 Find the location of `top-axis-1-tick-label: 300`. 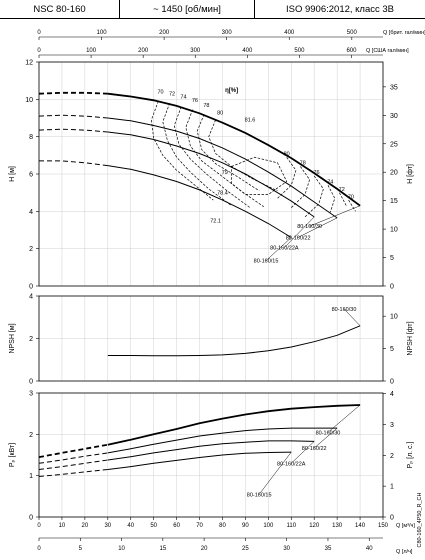

top-axis-1-tick-label: 300 is located at coordinates (227, 33).